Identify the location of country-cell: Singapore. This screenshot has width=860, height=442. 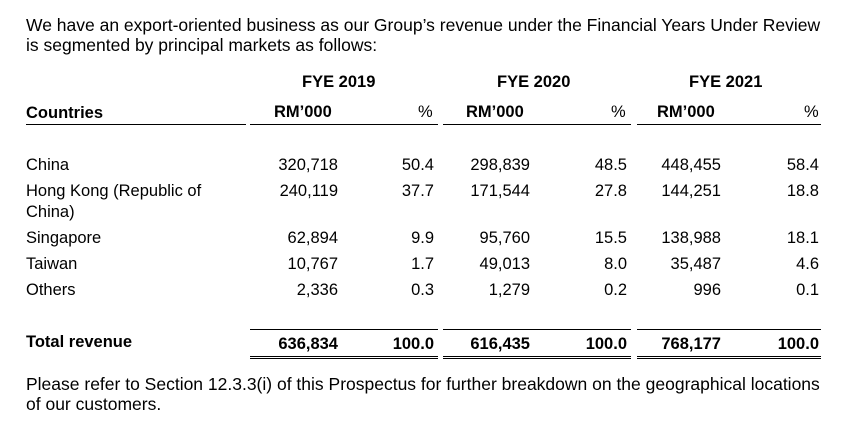
(64, 238).